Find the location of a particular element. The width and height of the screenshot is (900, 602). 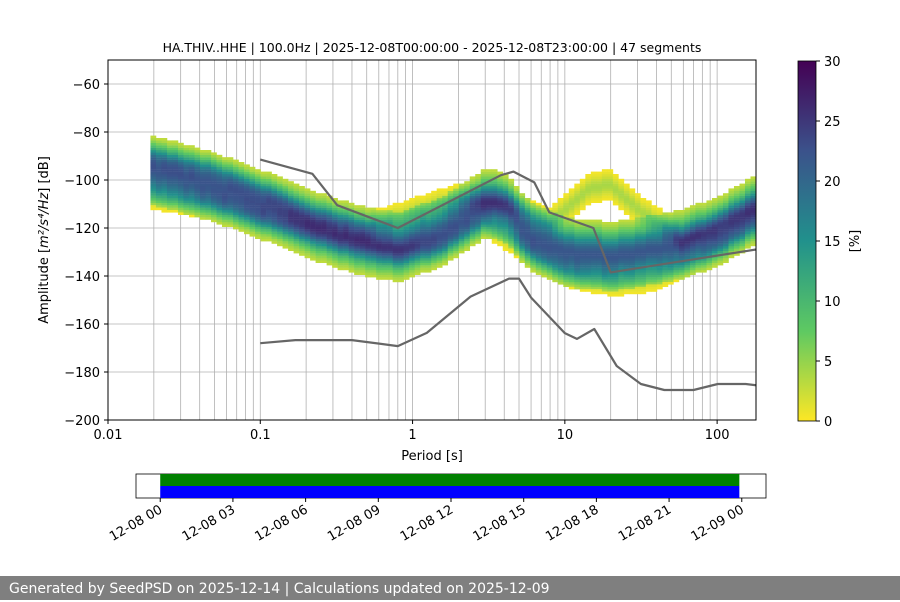

colorbar is located at coordinates (807, 241).